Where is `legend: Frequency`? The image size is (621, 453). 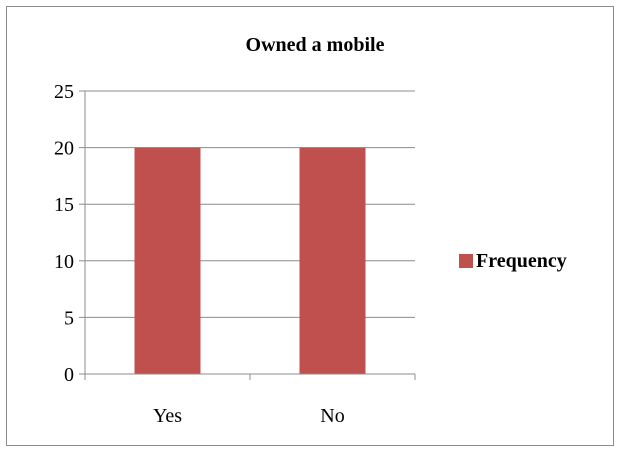
legend: Frequency is located at coordinates (513, 261).